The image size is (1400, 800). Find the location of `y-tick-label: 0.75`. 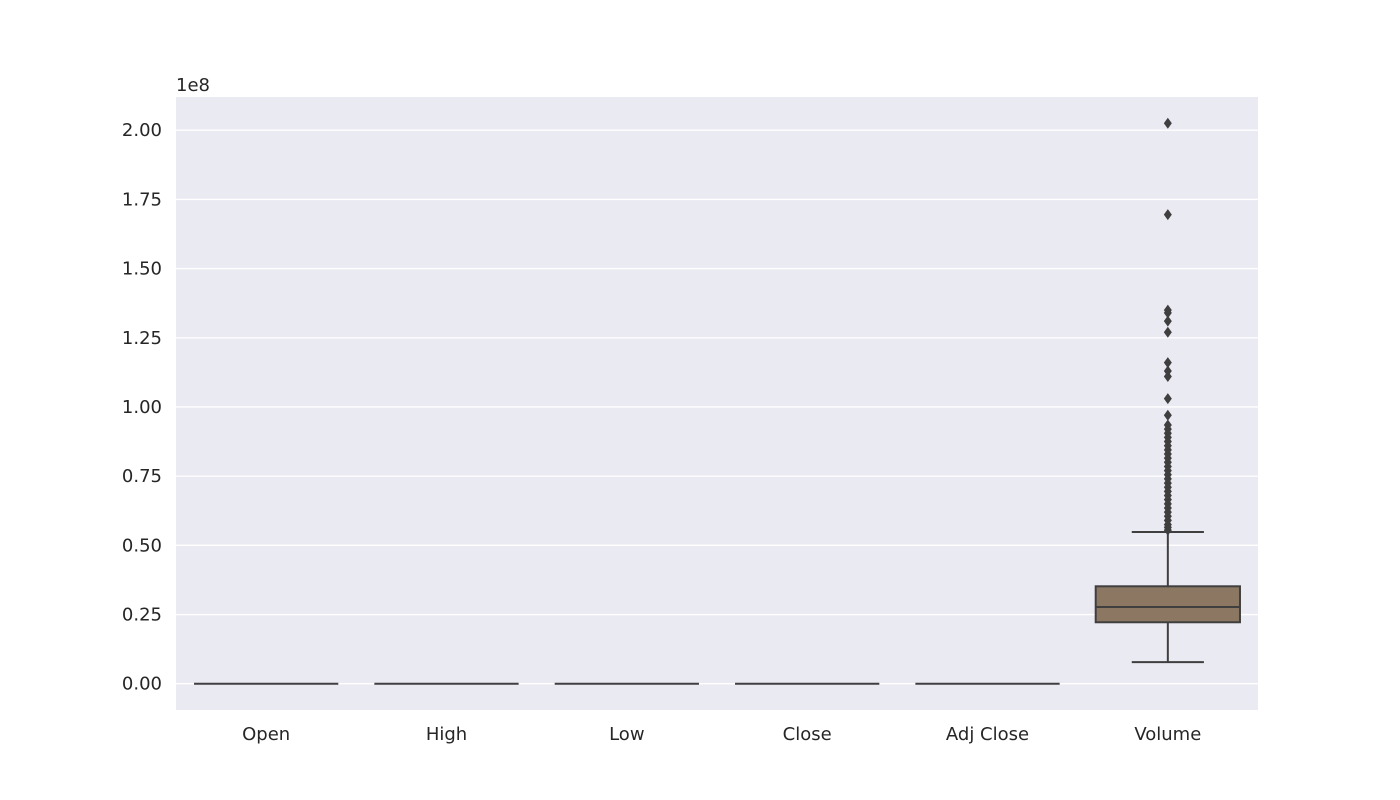

y-tick-label: 0.75 is located at coordinates (142, 476).